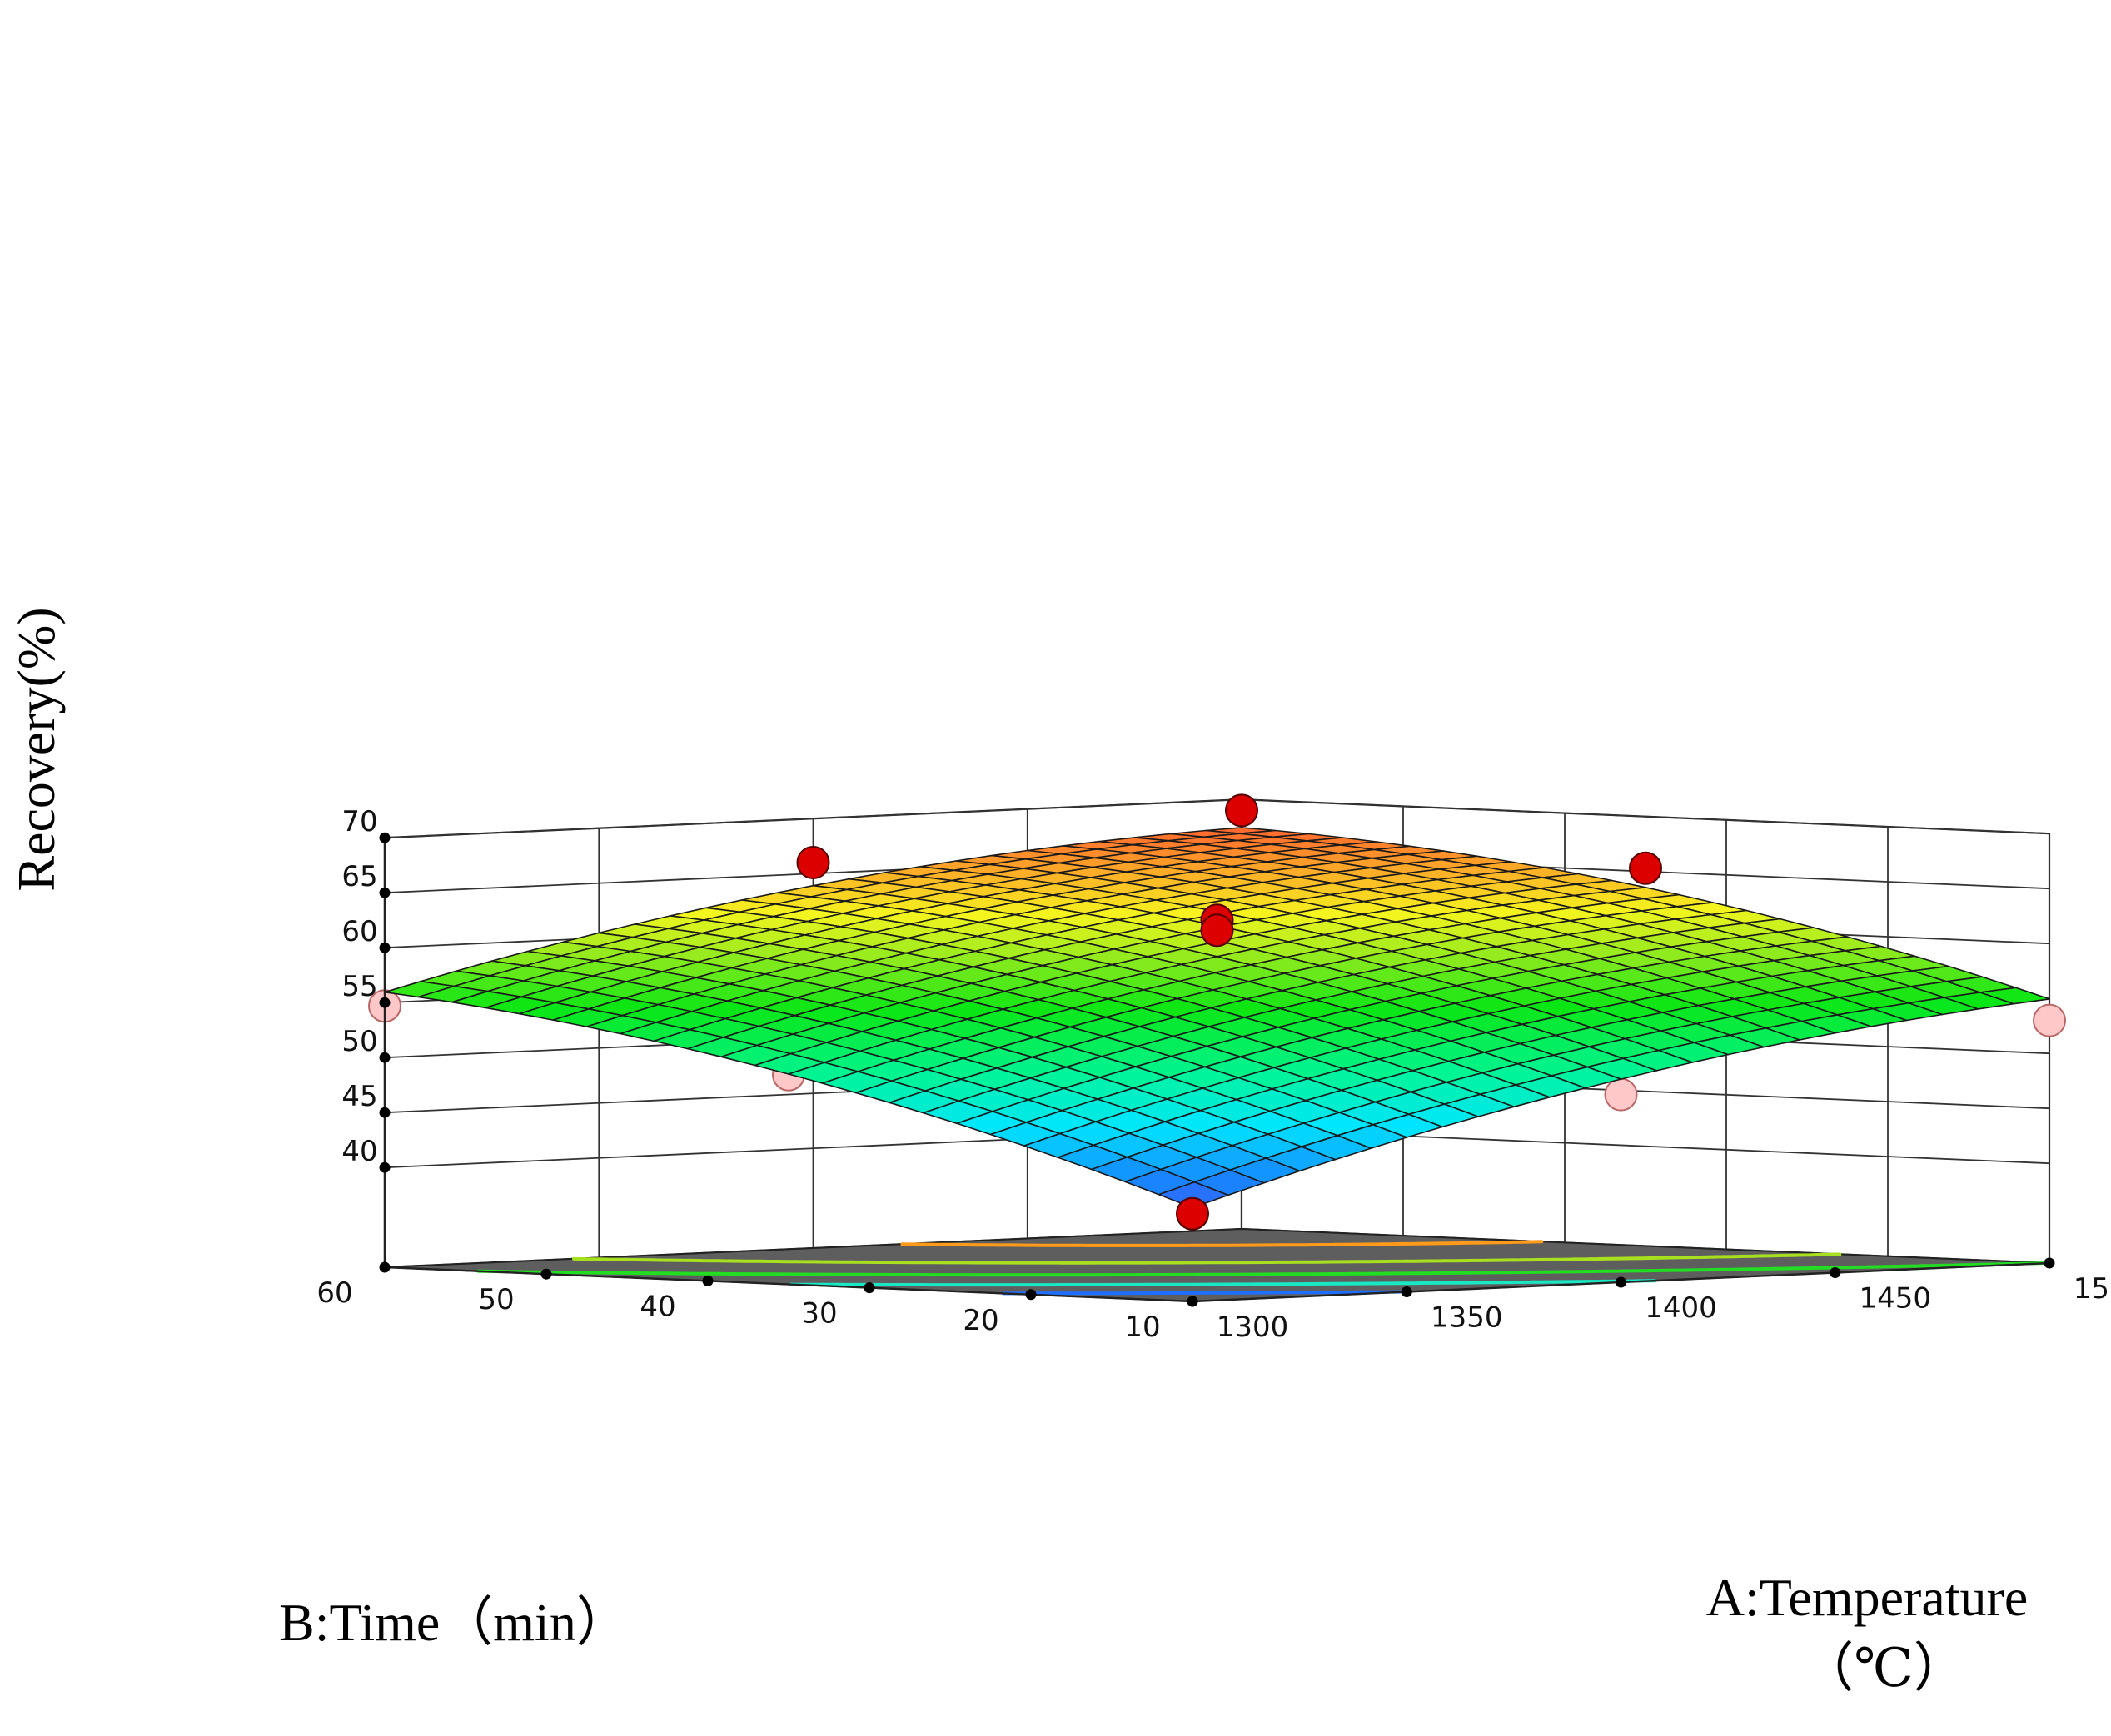 The height and width of the screenshot is (1736, 2111). What do you see at coordinates (334, 1293) in the screenshot?
I see `y-tick-label: 60` at bounding box center [334, 1293].